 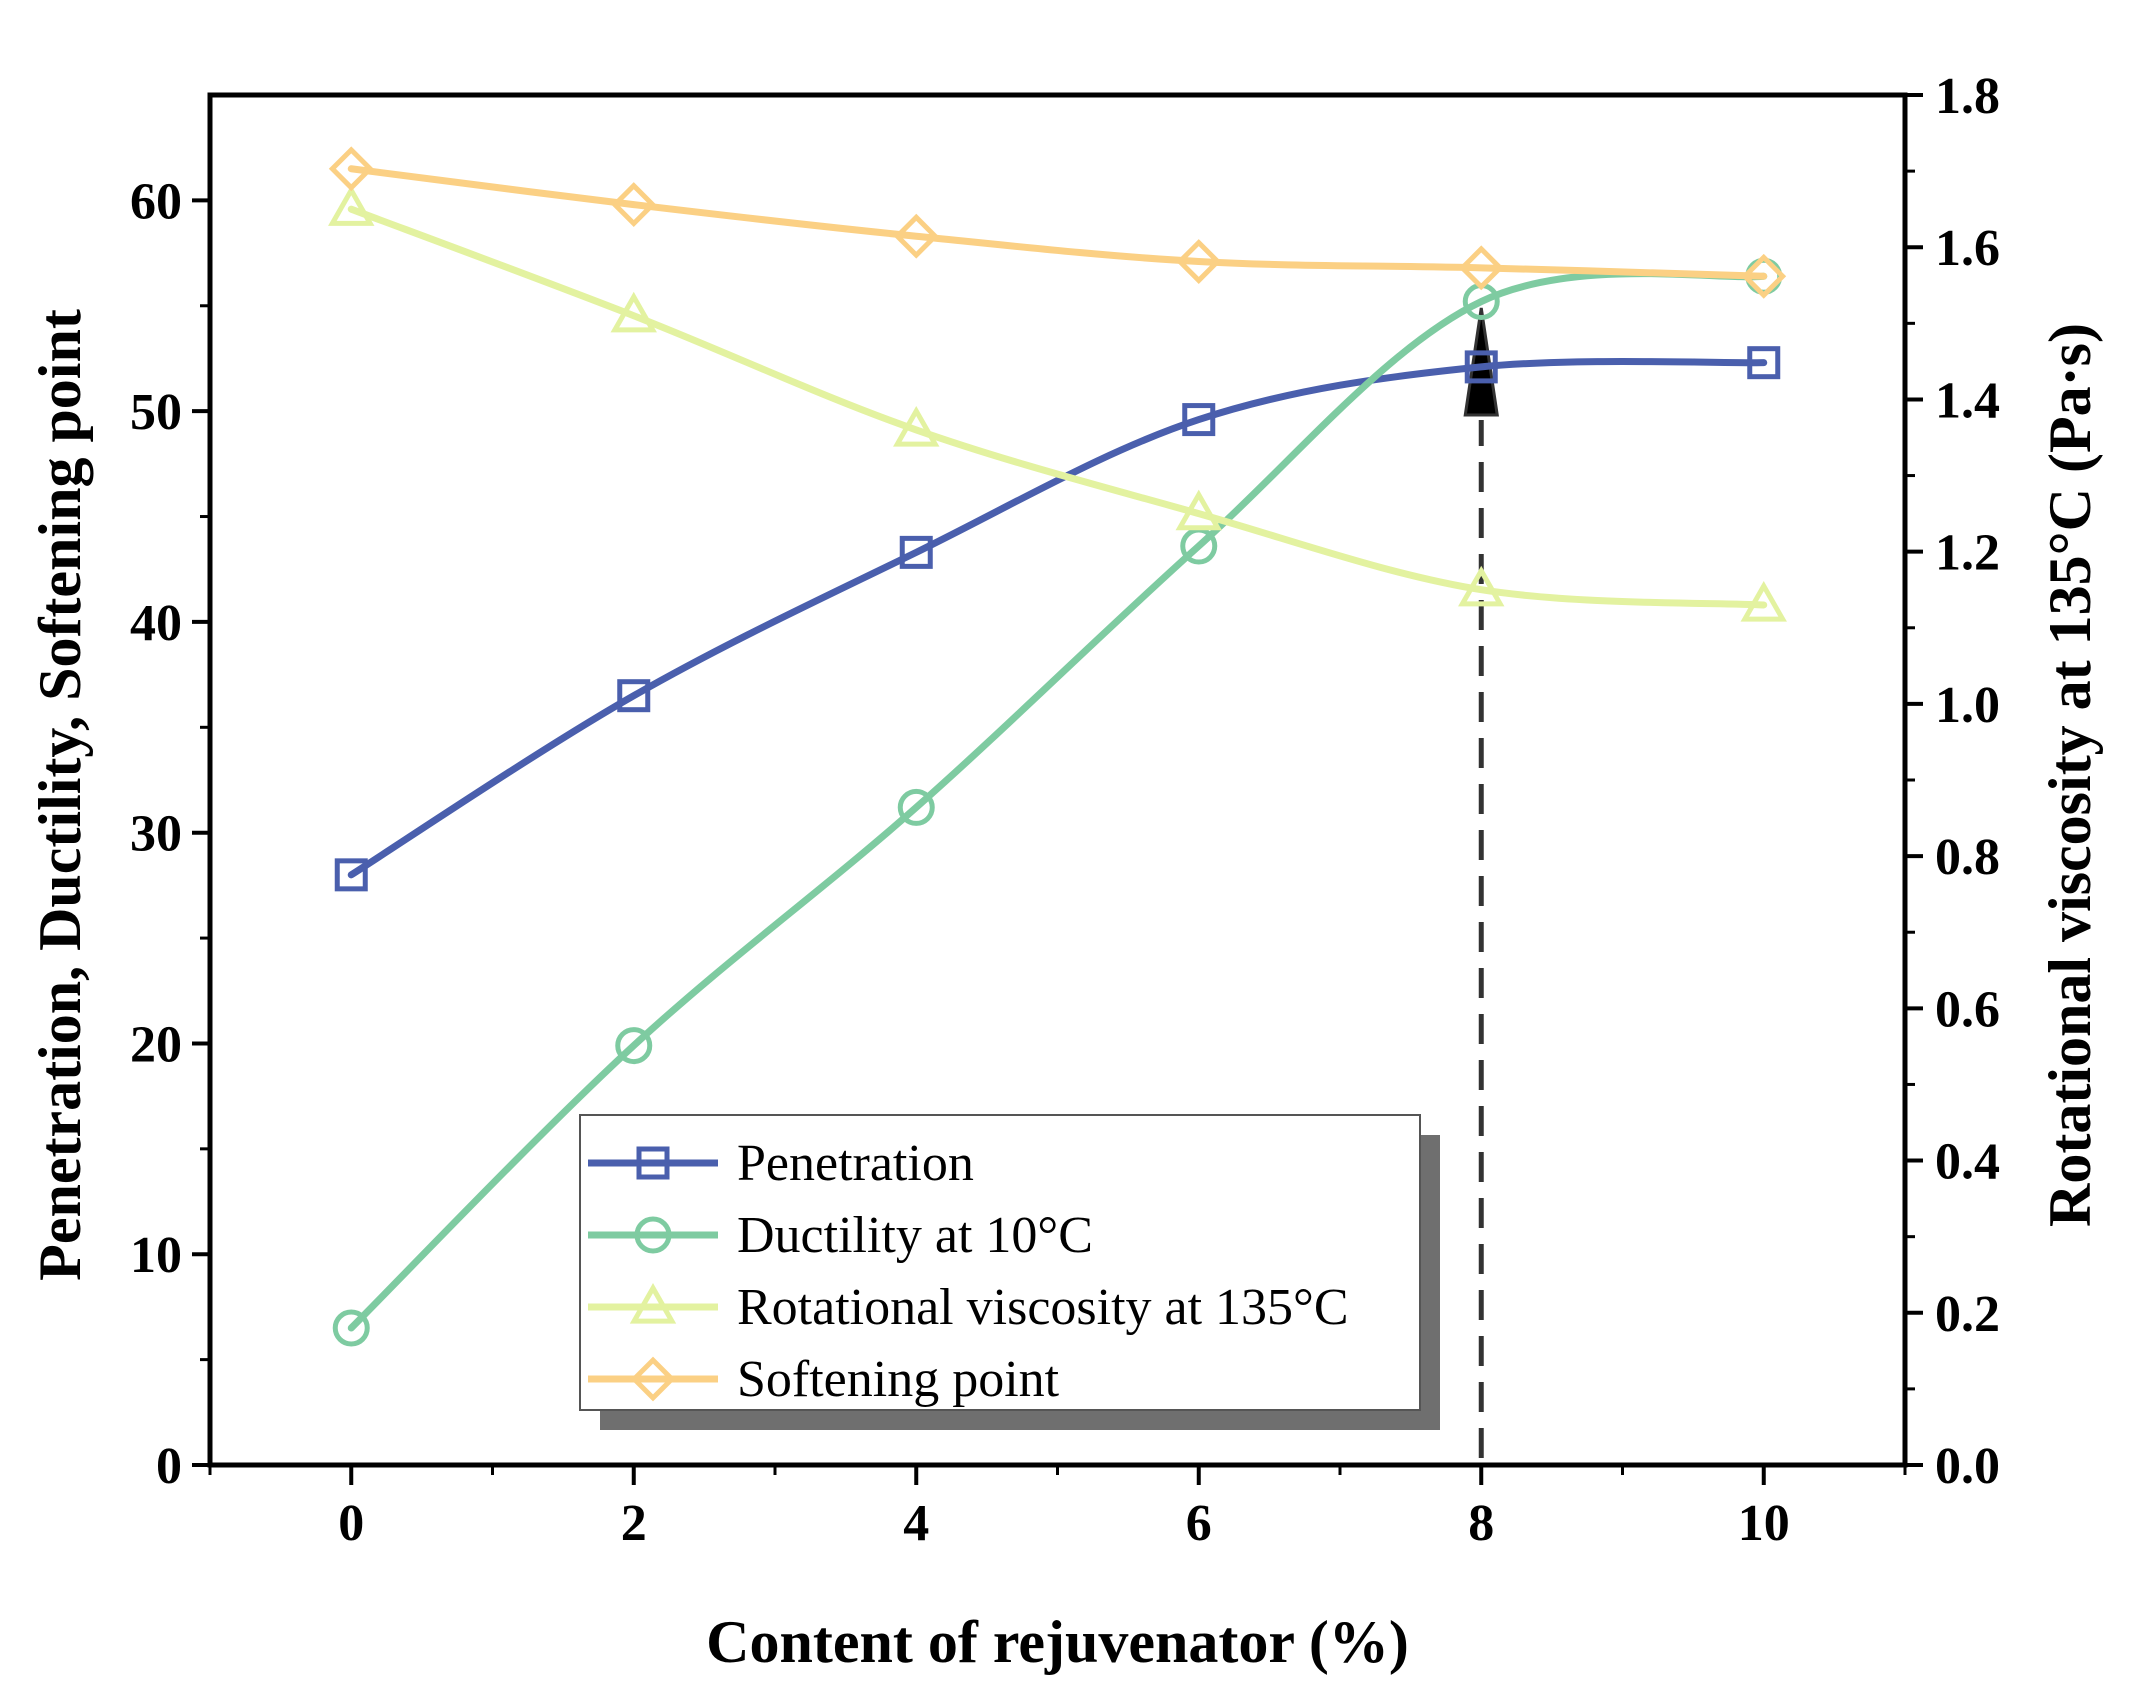 I want to click on y-left-tick-label: 60, so click(x=156, y=201).